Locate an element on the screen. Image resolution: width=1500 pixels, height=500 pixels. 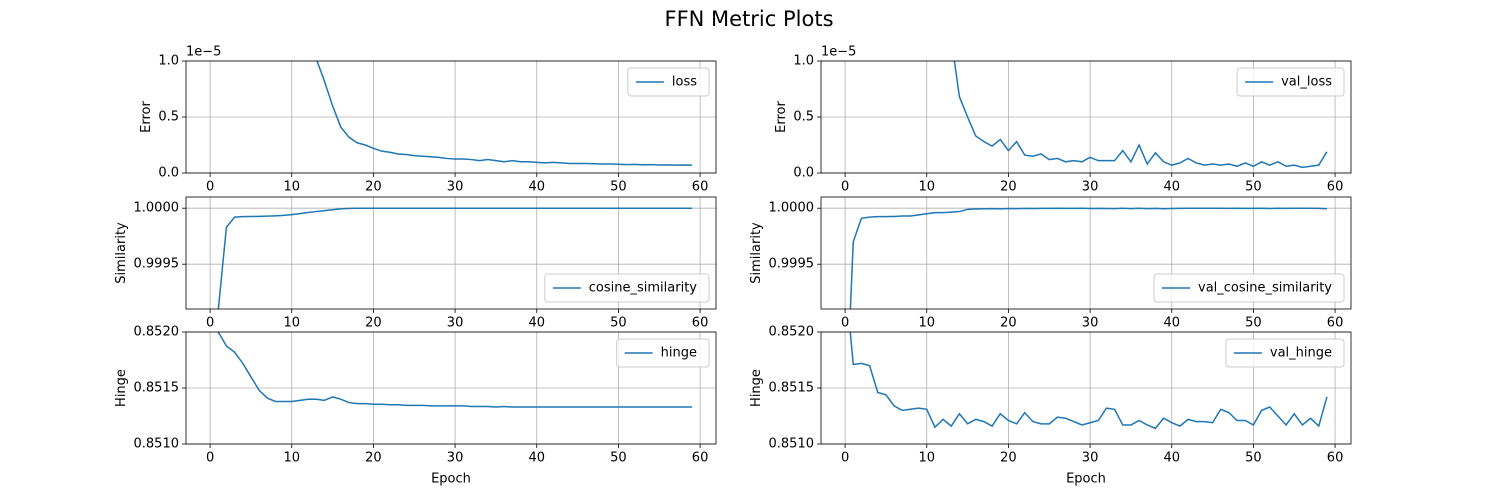
legend-label: val_hinge is located at coordinates (1301, 353).